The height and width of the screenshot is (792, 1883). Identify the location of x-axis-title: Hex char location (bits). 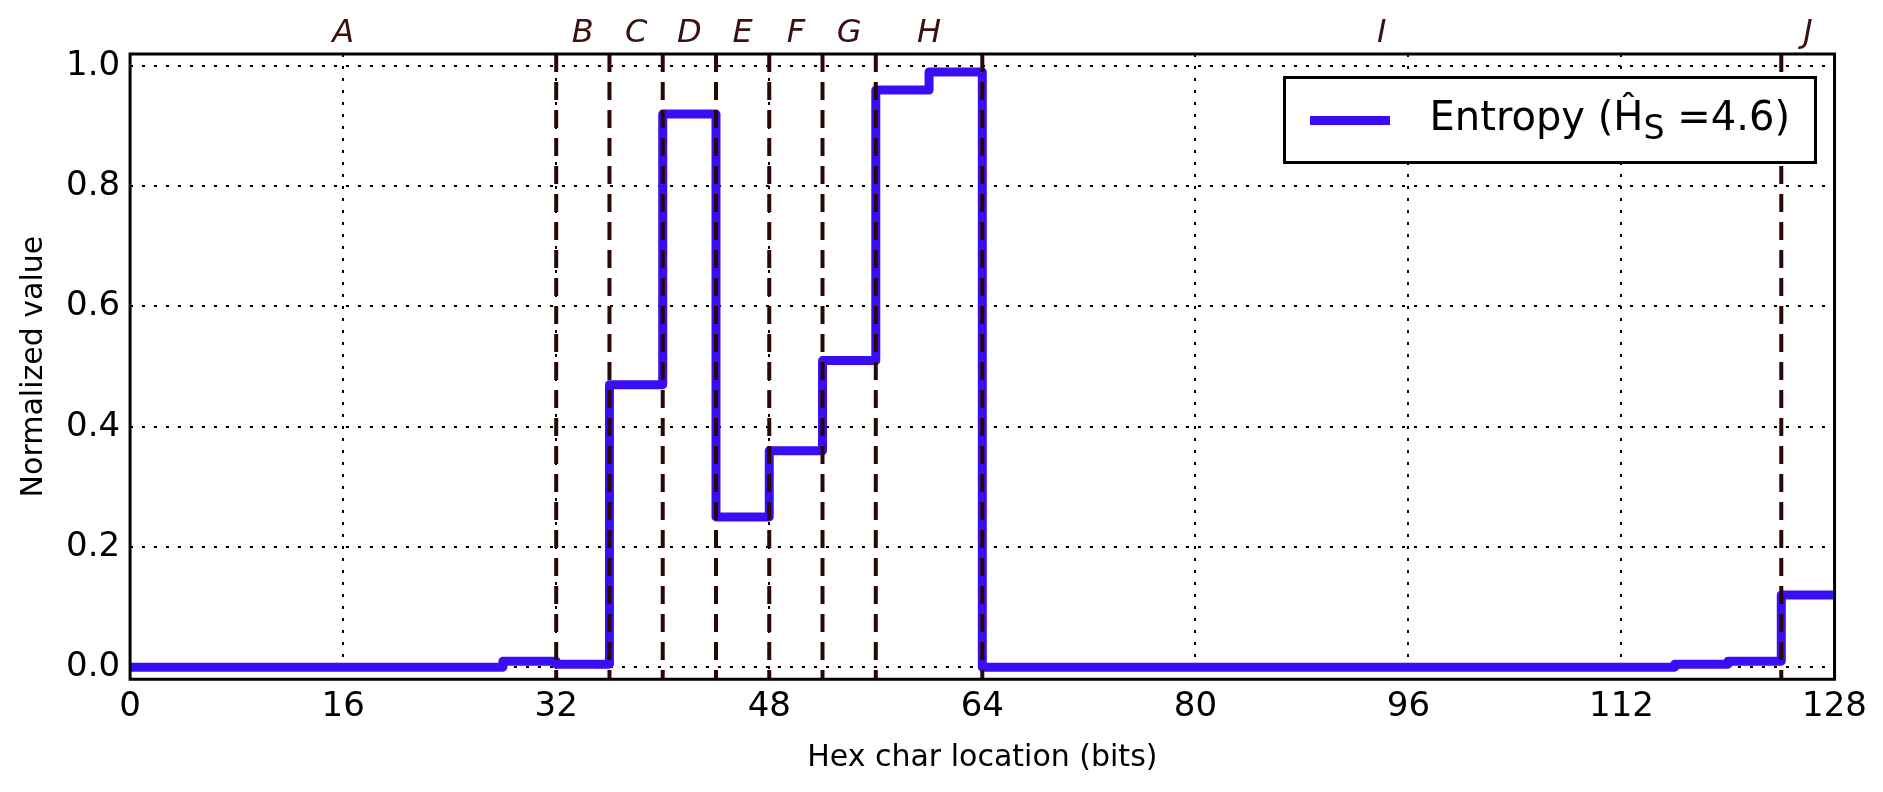
(982, 755).